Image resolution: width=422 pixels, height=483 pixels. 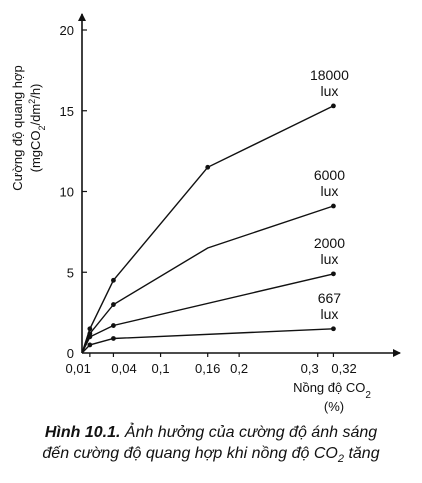 I want to click on y-tick-label: 15, so click(x=67, y=111).